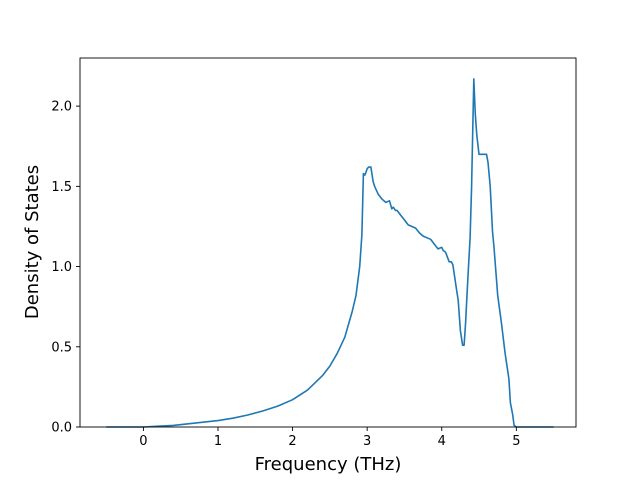  I want to click on y-tick-label: 2.0, so click(61, 107).